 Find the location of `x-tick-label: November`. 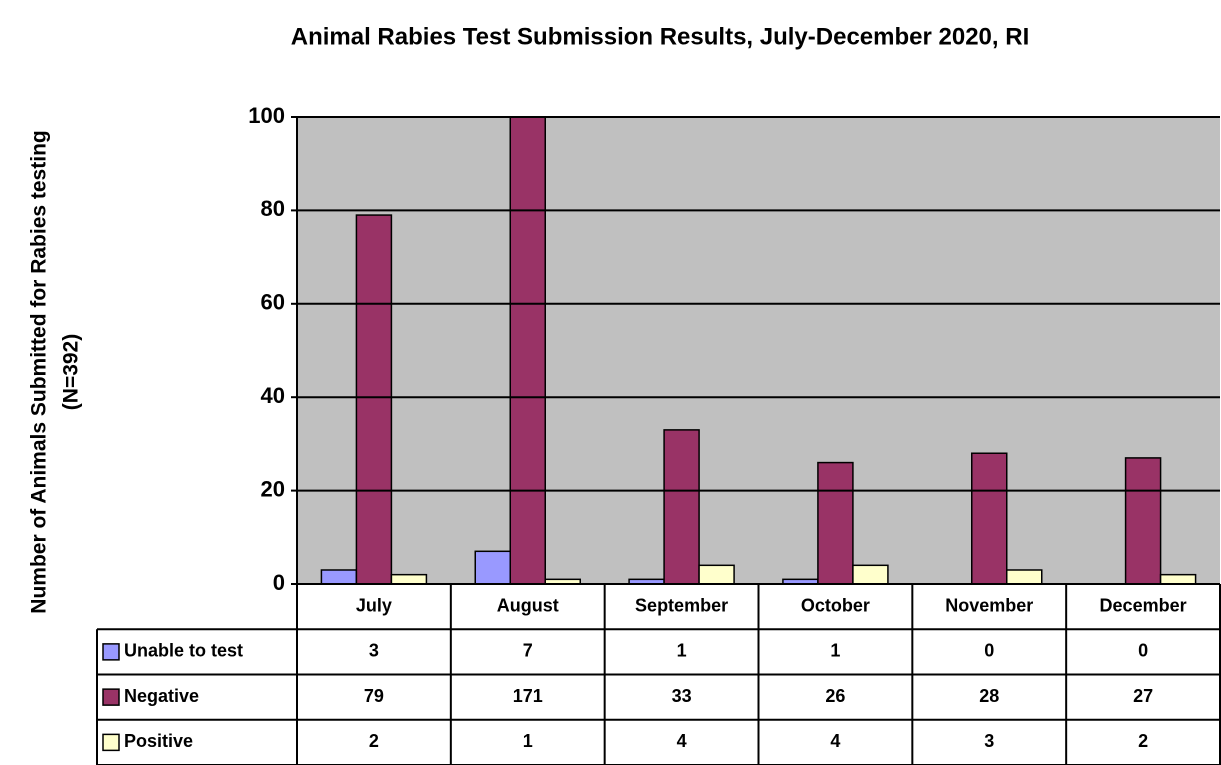

x-tick-label: November is located at coordinates (989, 605).